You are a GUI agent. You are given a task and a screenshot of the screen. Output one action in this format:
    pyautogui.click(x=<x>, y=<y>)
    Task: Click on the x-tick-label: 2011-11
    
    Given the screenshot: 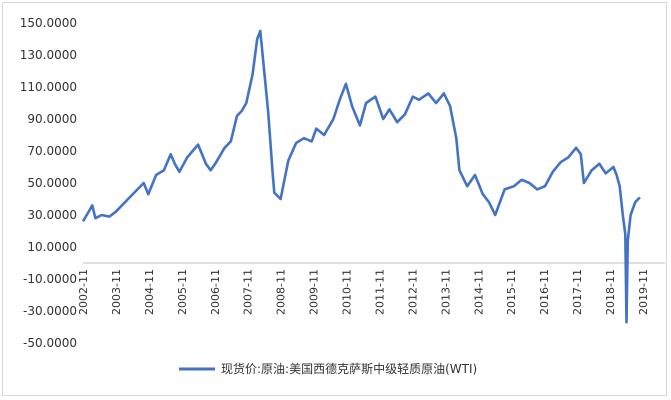 What is the action you would take?
    pyautogui.click(x=379, y=292)
    